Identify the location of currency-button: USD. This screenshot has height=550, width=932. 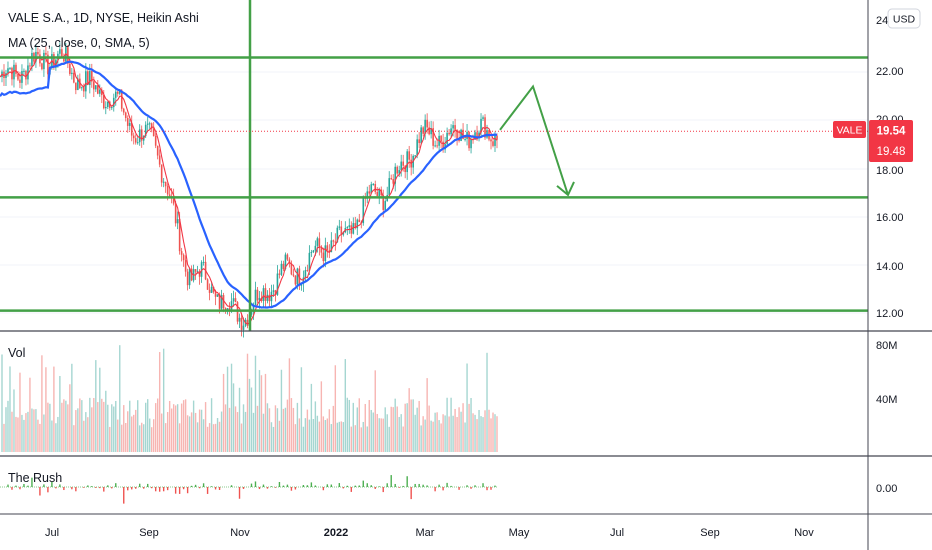
(904, 18).